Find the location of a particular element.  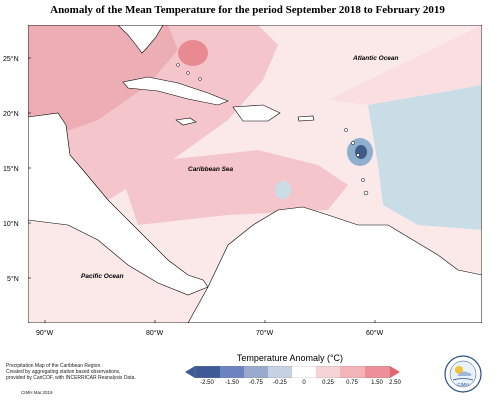

caribbean-warm-region is located at coordinates (233, 187).